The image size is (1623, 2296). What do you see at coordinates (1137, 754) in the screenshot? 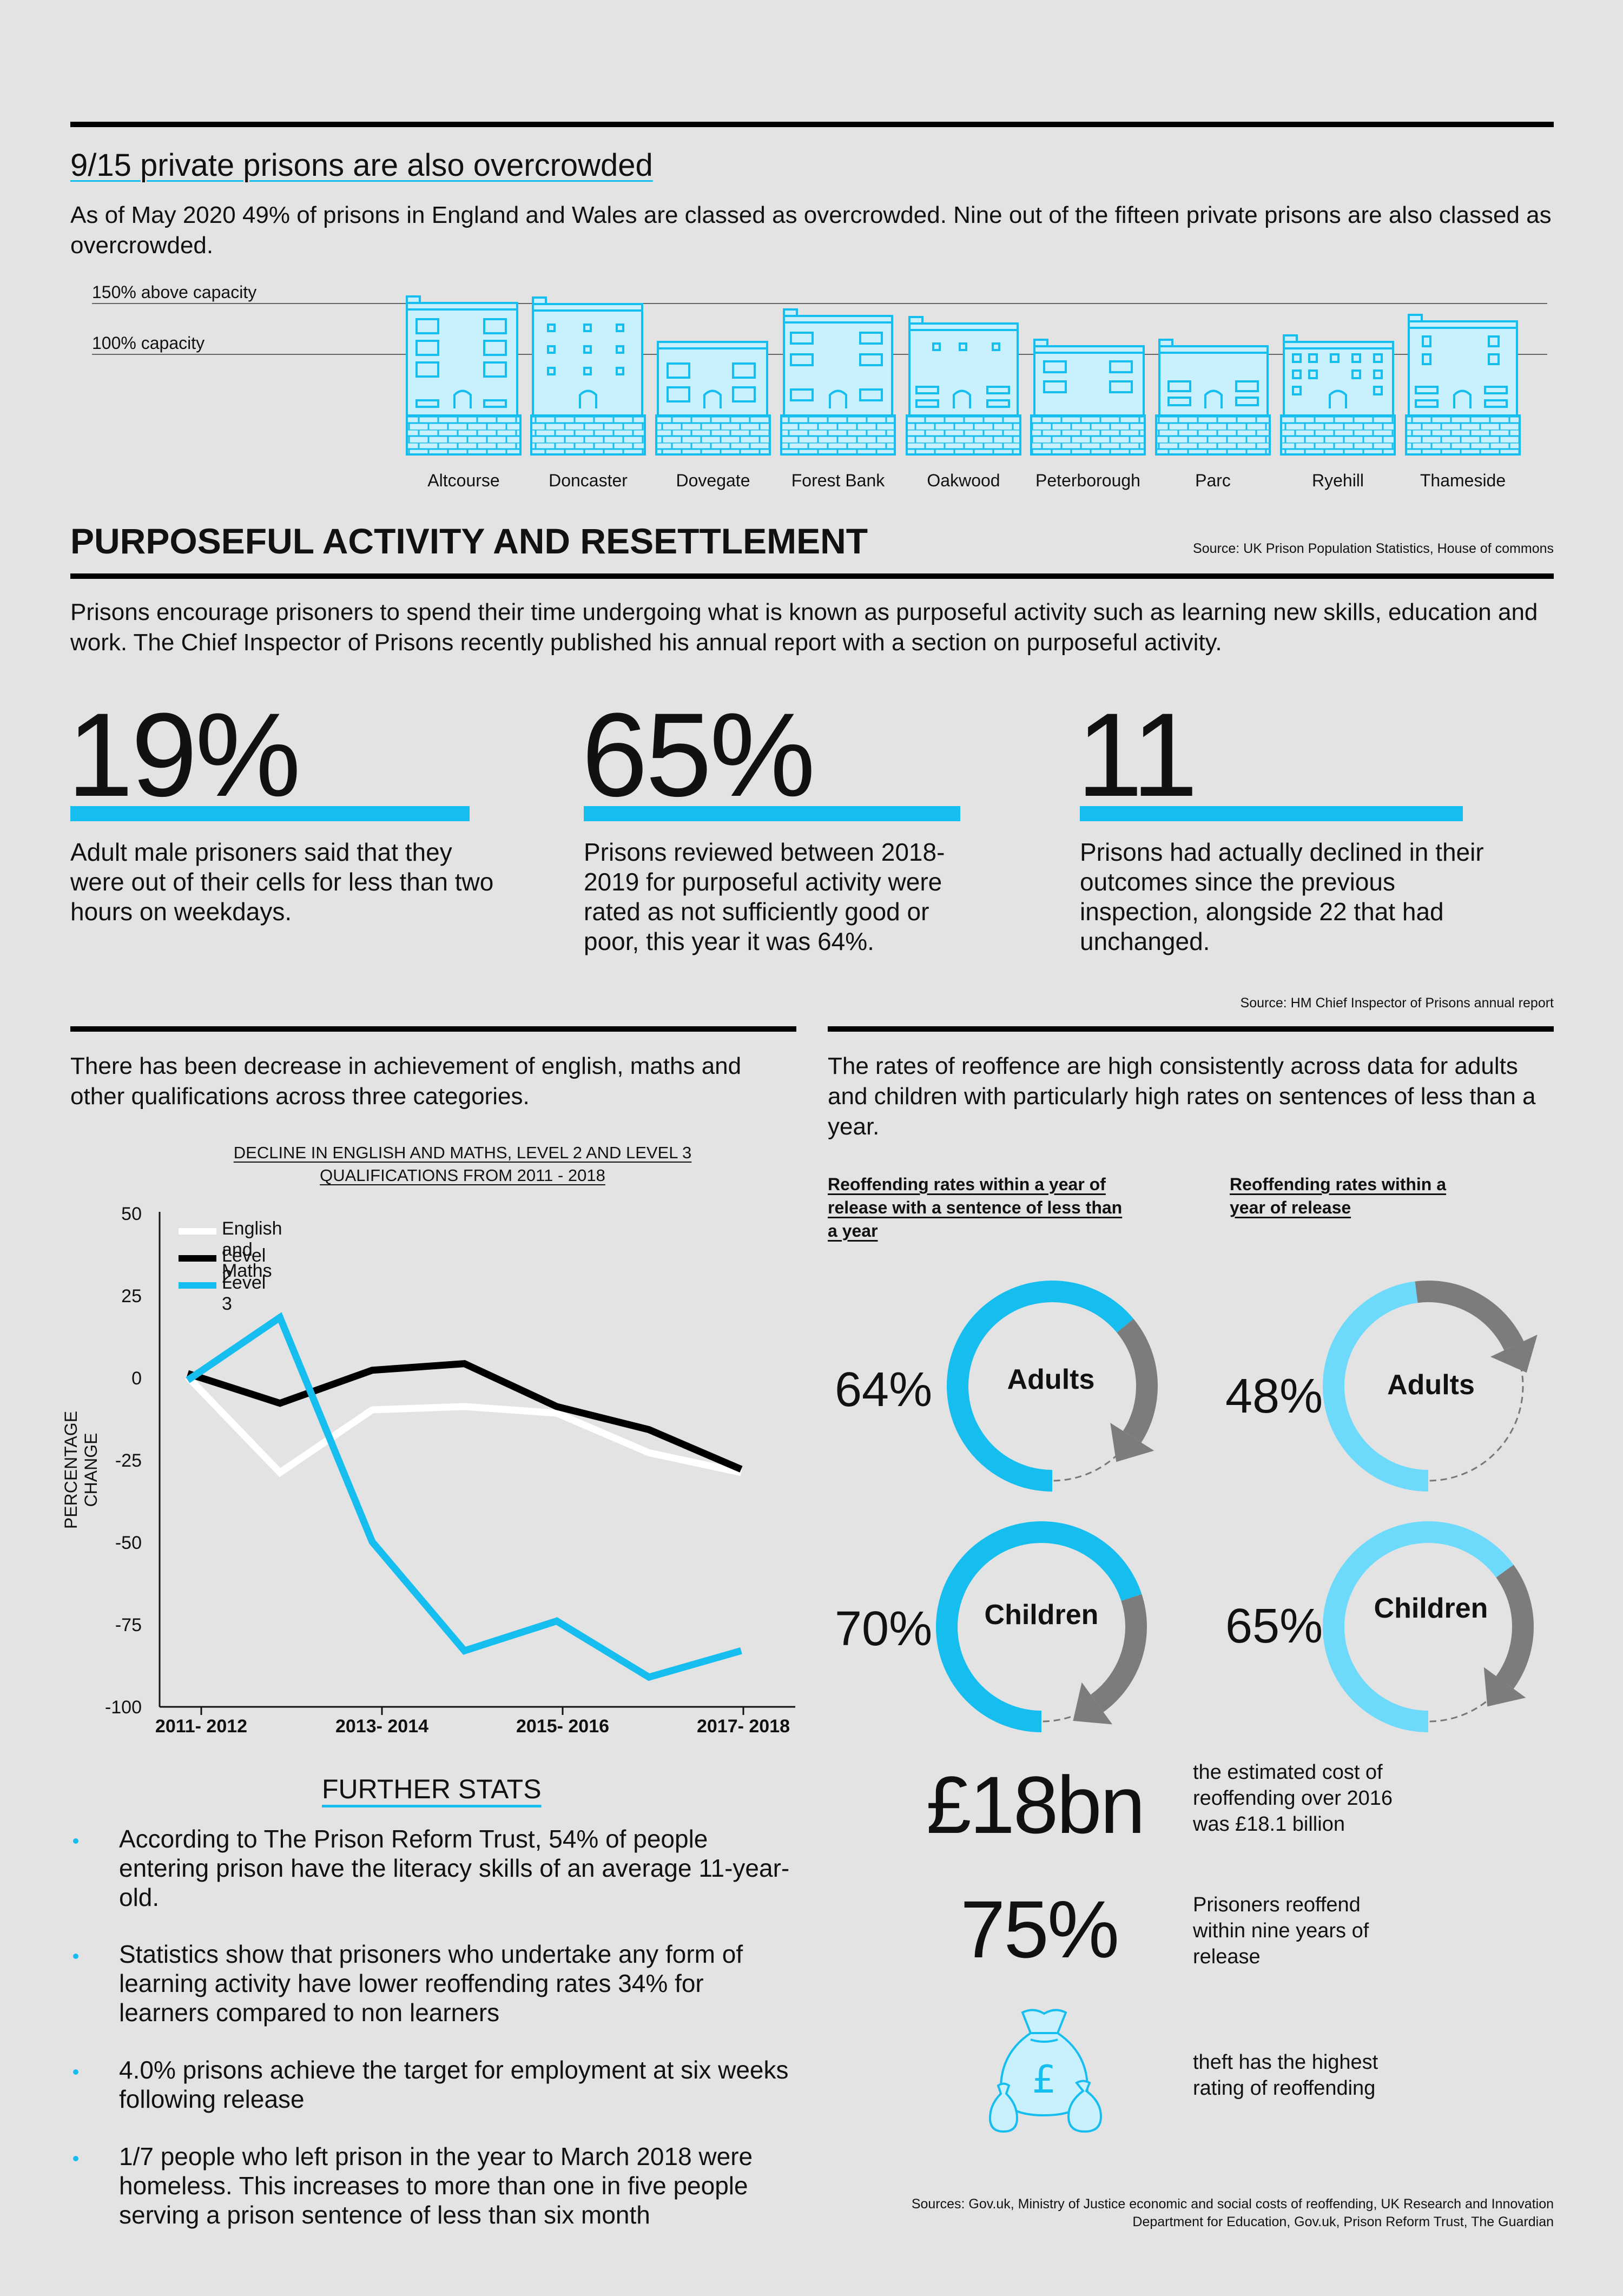
I see `stat-11-value: 11` at bounding box center [1137, 754].